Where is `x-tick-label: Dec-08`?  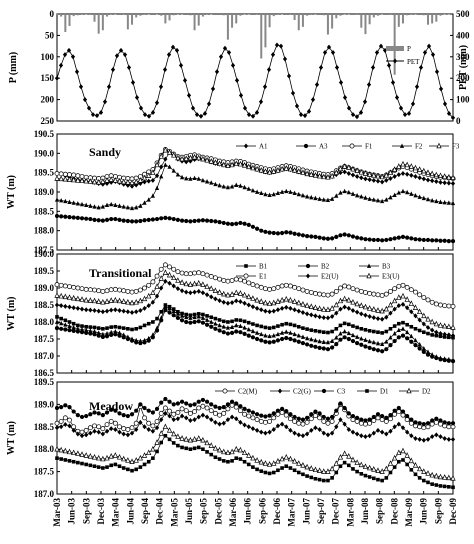 x-tick-label: Dec-08 is located at coordinates (394, 511).